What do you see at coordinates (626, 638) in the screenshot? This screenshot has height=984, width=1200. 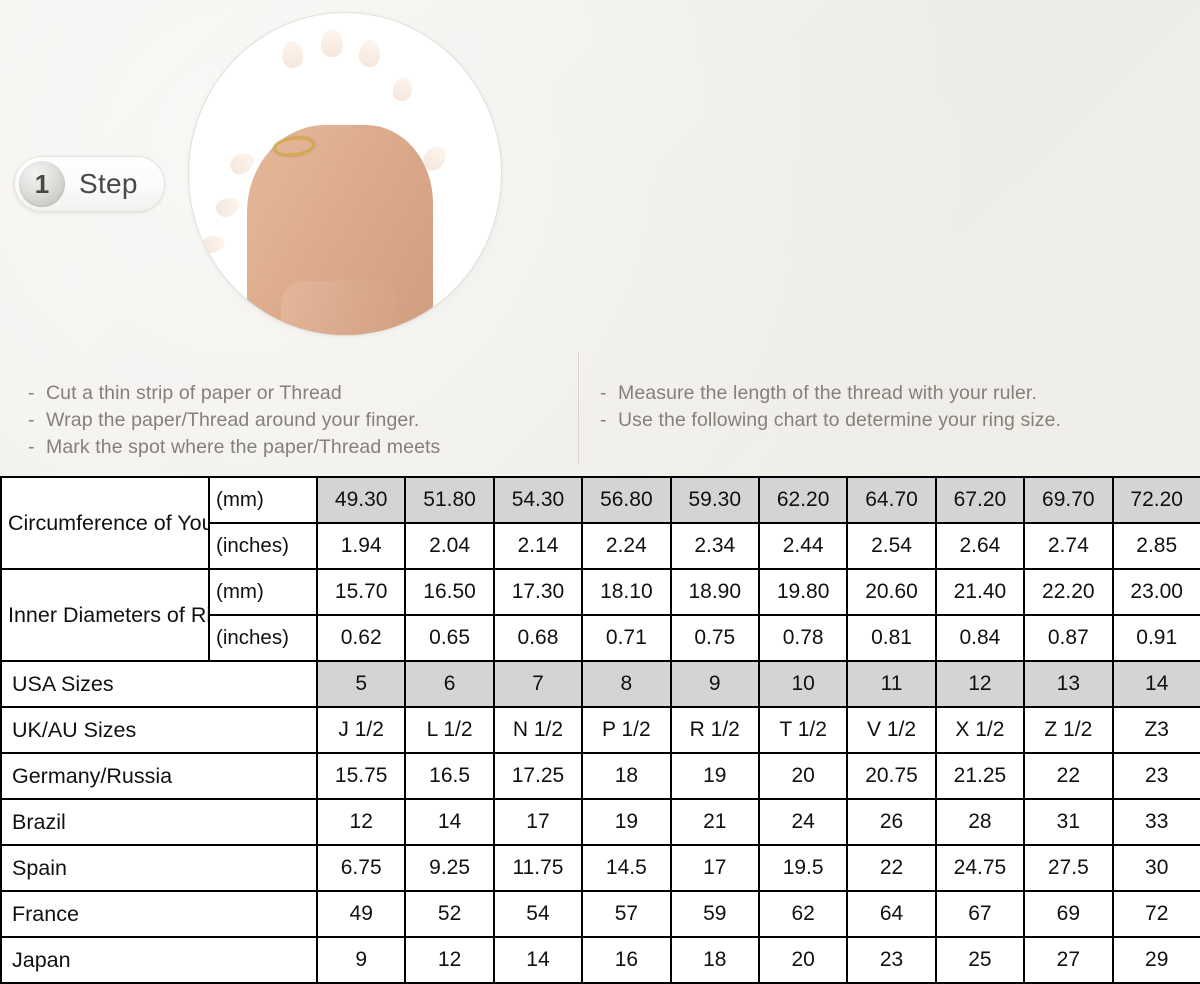 I see `table-cell: 0.71` at bounding box center [626, 638].